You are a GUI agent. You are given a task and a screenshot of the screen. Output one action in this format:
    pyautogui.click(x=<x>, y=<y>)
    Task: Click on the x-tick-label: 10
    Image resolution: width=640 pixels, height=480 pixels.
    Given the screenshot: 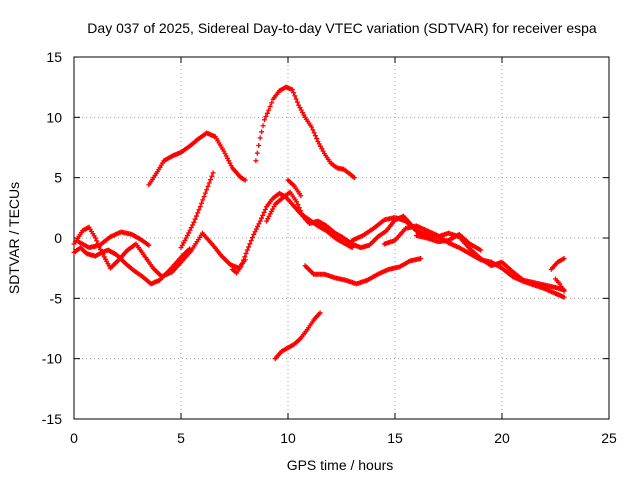 What is the action you would take?
    pyautogui.click(x=288, y=438)
    